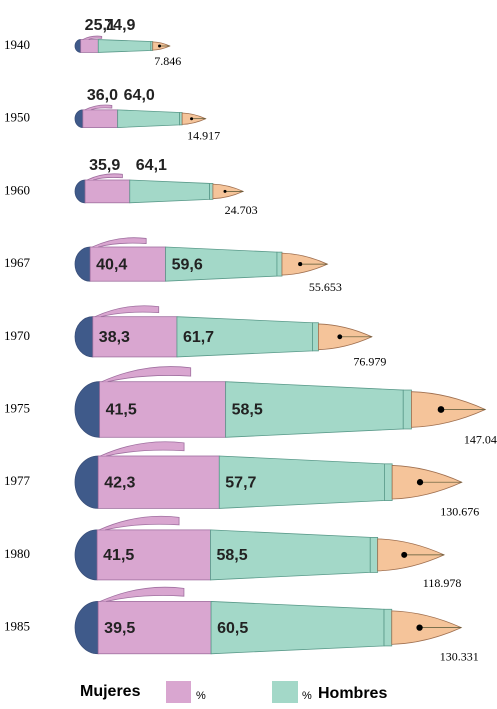 The height and width of the screenshot is (709, 497). Describe the element at coordinates (17, 262) in the screenshot. I see `year-label: 1967` at that location.